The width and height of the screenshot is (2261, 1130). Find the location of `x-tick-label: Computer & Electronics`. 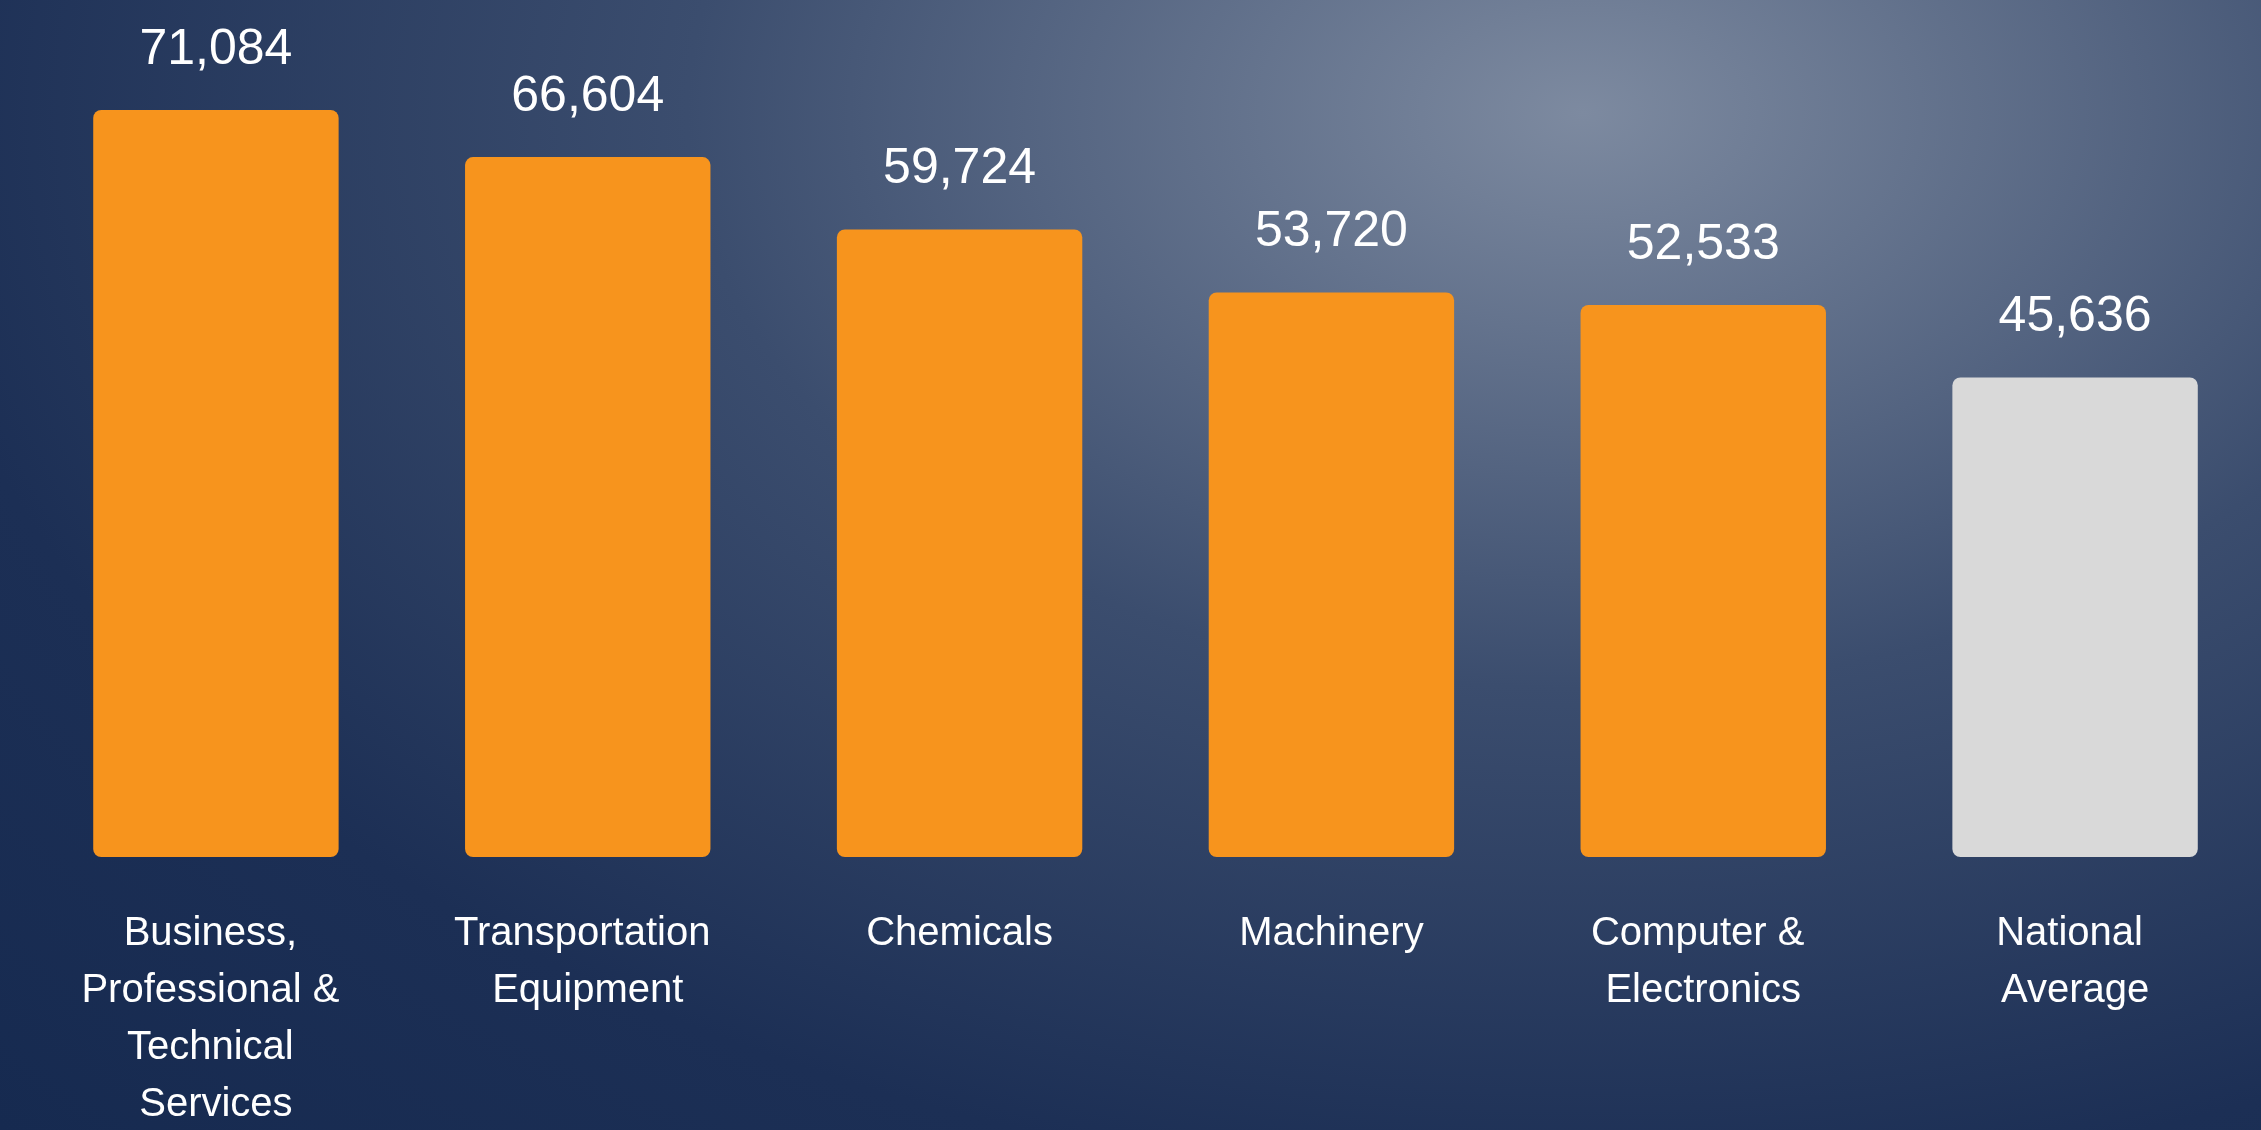

x-tick-label: Computer & Electronics is located at coordinates (1703, 959).